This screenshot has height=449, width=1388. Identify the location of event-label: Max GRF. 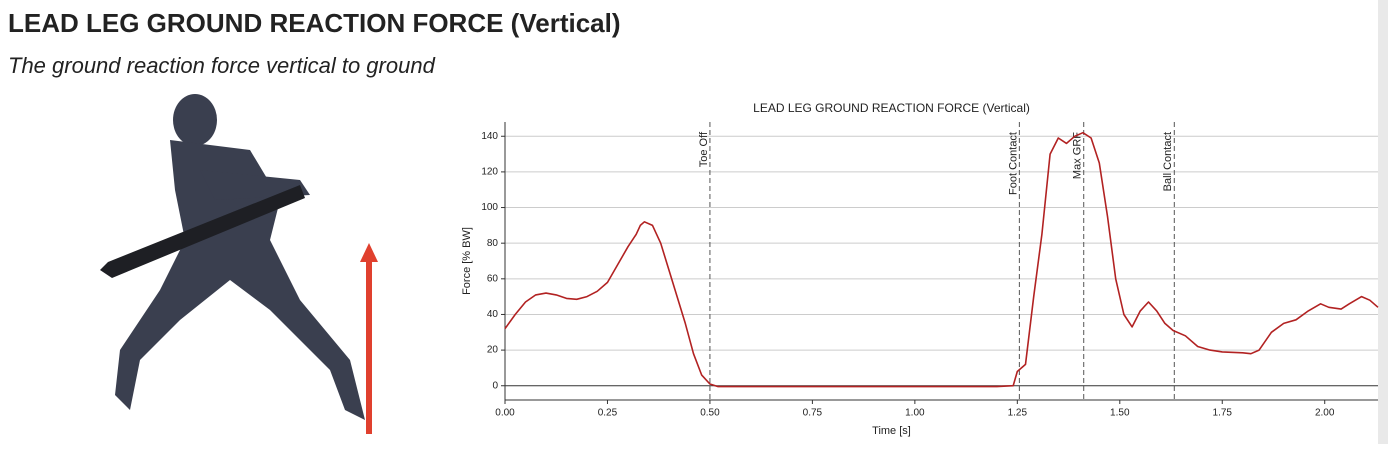
(1078, 155).